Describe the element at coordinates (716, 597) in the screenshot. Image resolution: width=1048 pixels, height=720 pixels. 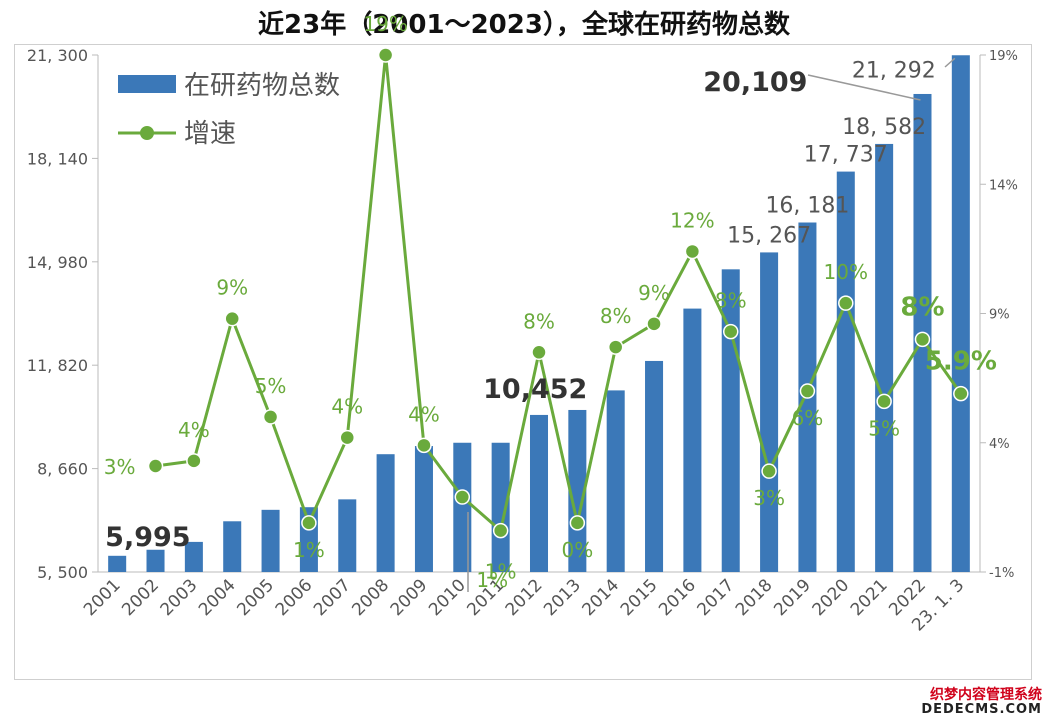
I see `x-tick-label: 2017` at that location.